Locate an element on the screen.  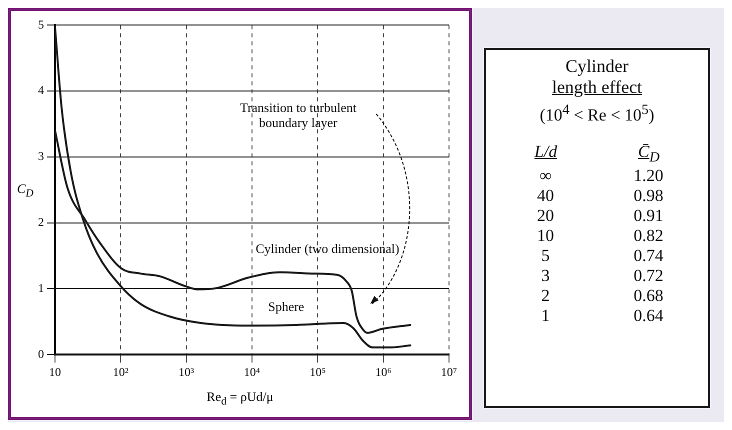
category-label: 3 is located at coordinates (545, 276).